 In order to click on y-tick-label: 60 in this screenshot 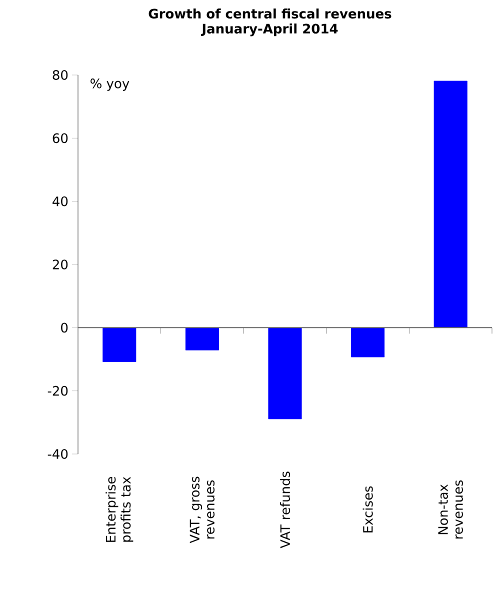, I will do `click(60, 138)`.